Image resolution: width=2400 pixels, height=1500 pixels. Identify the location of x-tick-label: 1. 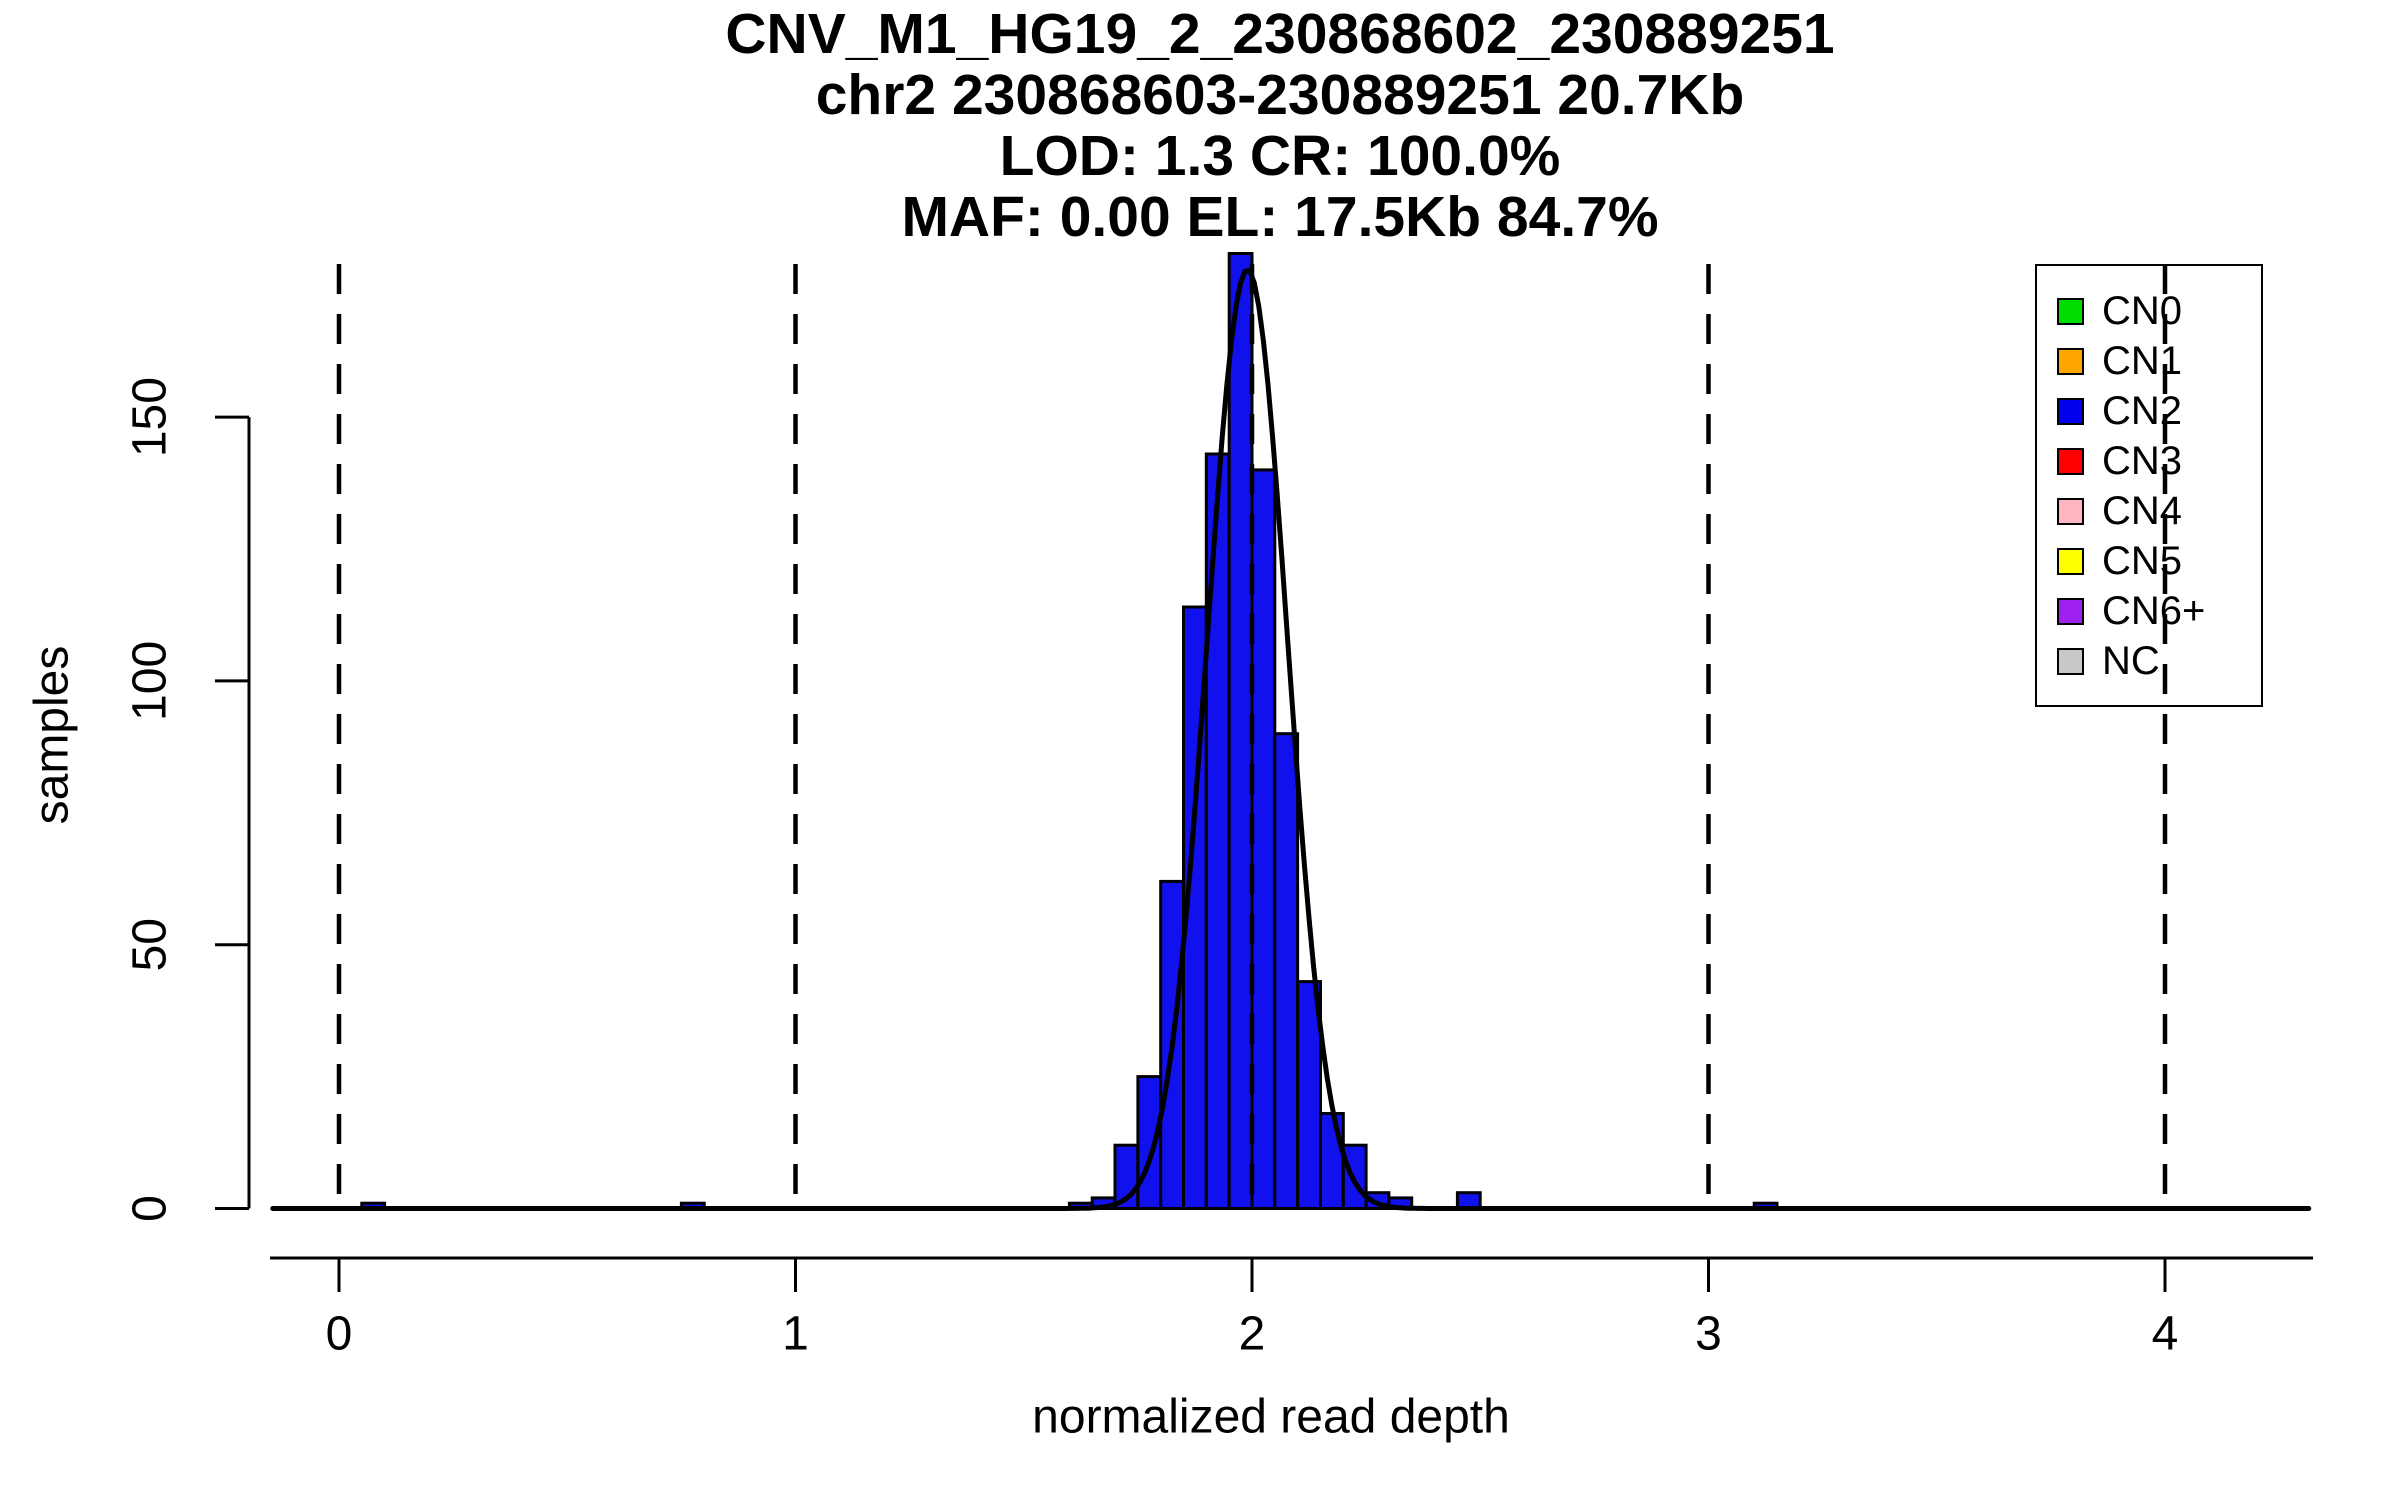
(795, 1334).